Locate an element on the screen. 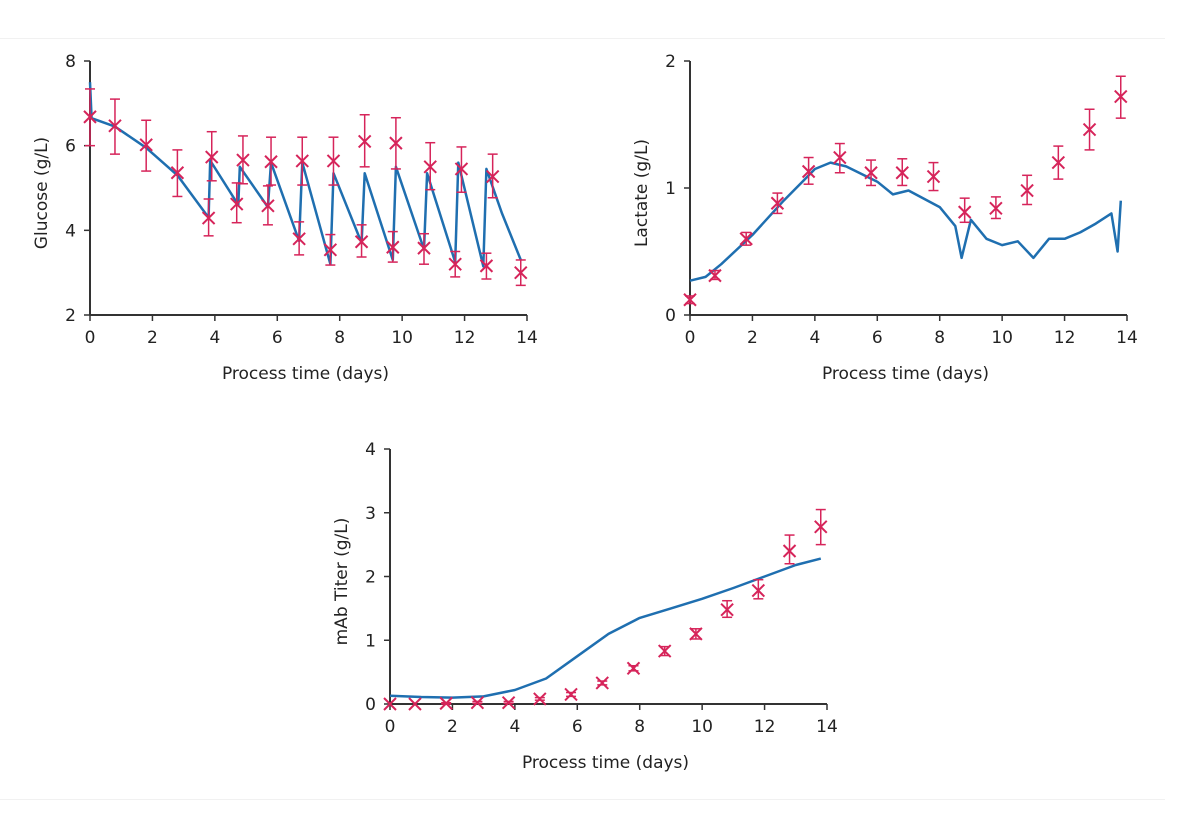 Image resolution: width=1200 pixels, height=830 pixels. y-axis-label: Lactate (g/L) is located at coordinates (642, 193).